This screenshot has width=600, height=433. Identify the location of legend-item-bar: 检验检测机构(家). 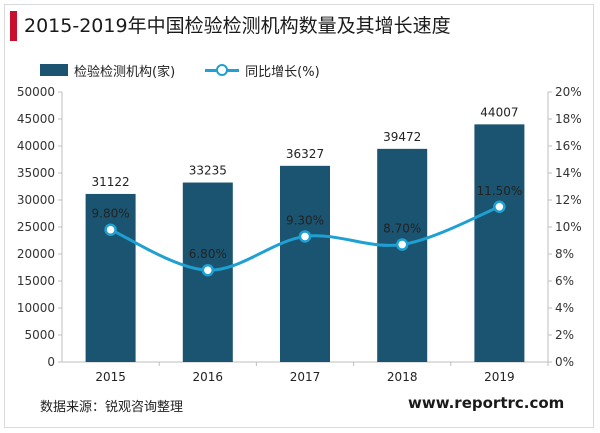
(107, 70).